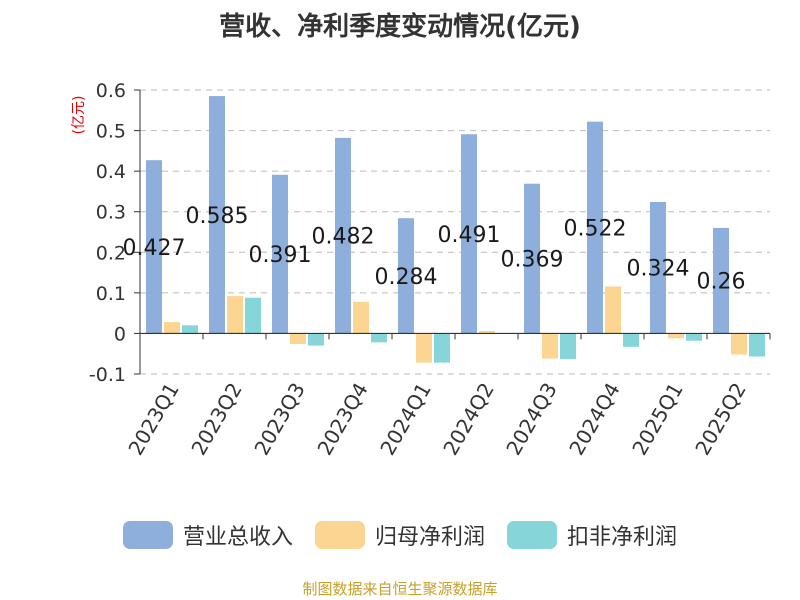  Describe the element at coordinates (237, 537) in the screenshot. I see `legend-label: 营业总收入` at that location.